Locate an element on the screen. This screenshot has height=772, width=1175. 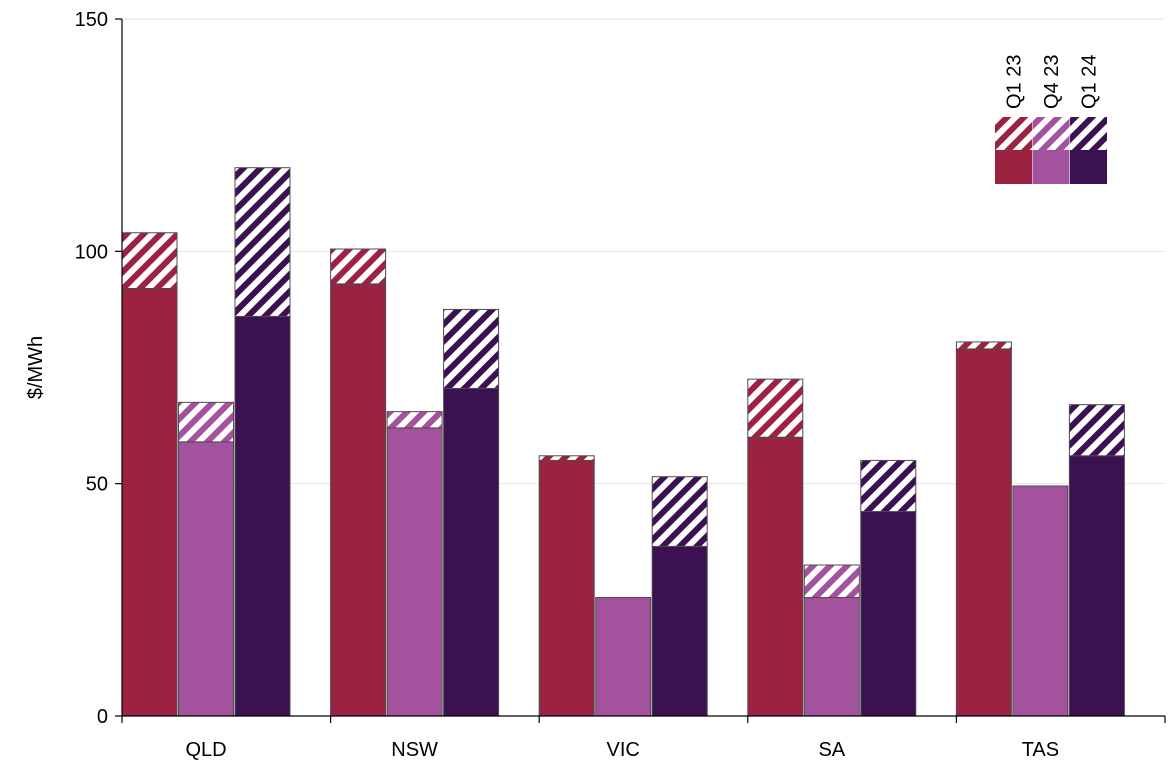
bar-sa-q1-23-base is located at coordinates (775, 576).